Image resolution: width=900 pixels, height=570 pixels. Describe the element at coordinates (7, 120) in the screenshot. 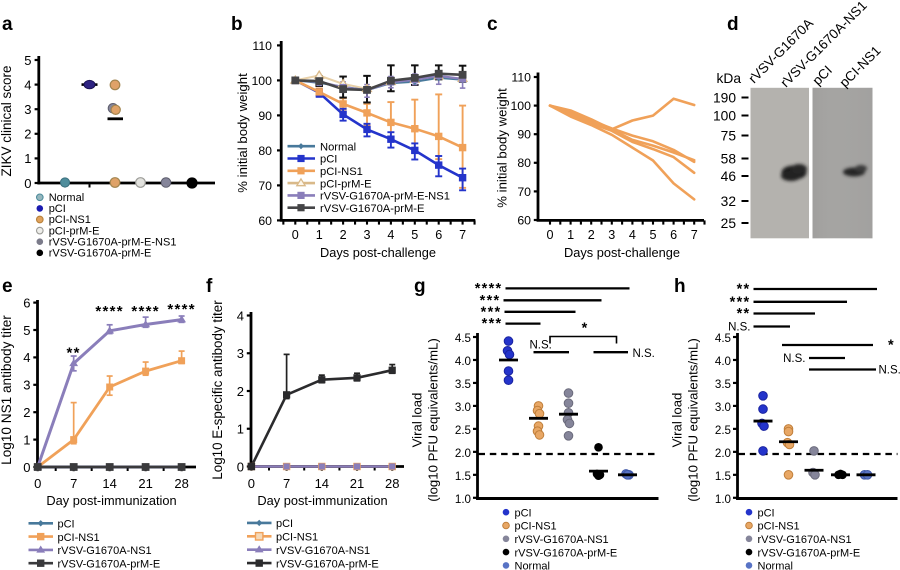

I see `svg-text: ZIKV clinical score` at that location.